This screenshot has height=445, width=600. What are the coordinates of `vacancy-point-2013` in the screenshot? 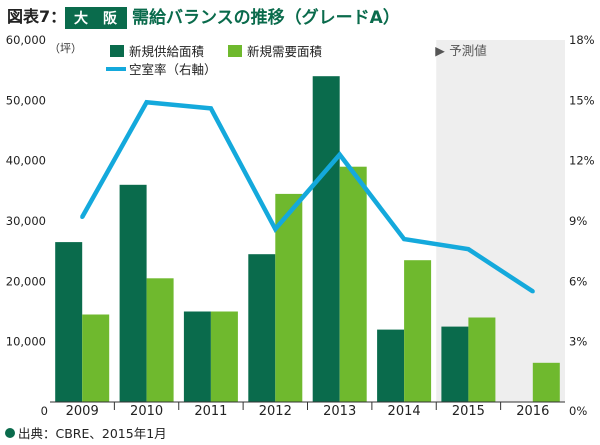 It's located at (339, 154).